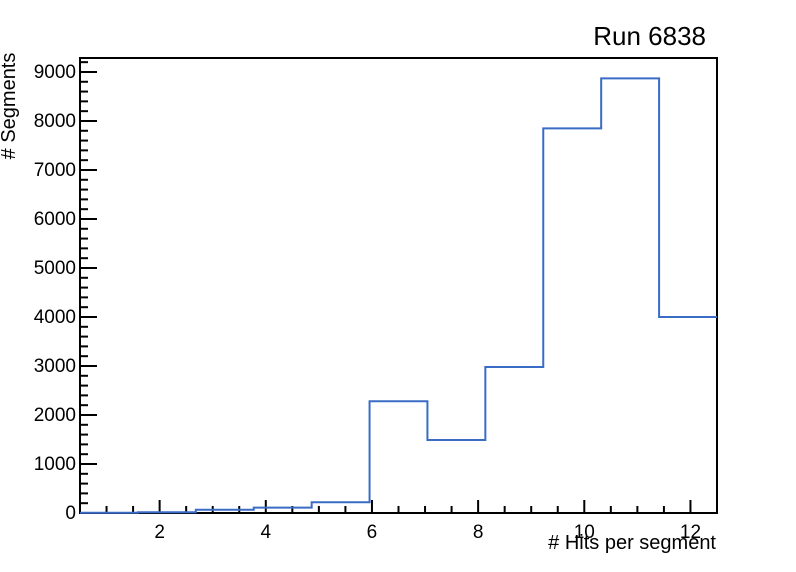 This screenshot has height=572, width=796. What do you see at coordinates (55, 219) in the screenshot?
I see `y-tick-label: 6000` at bounding box center [55, 219].